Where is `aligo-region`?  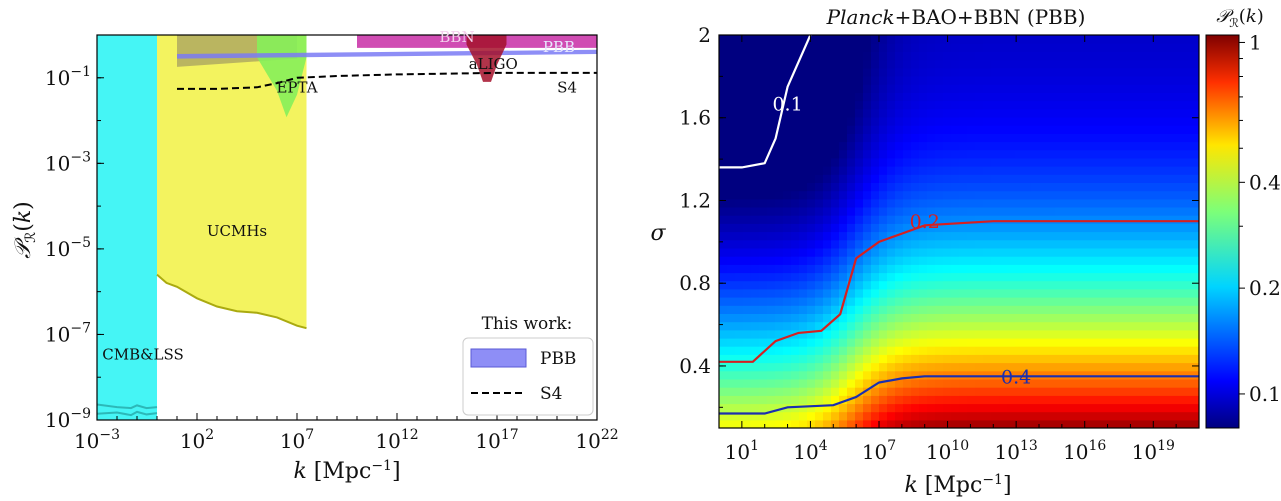 aligo-region is located at coordinates (486, 58).